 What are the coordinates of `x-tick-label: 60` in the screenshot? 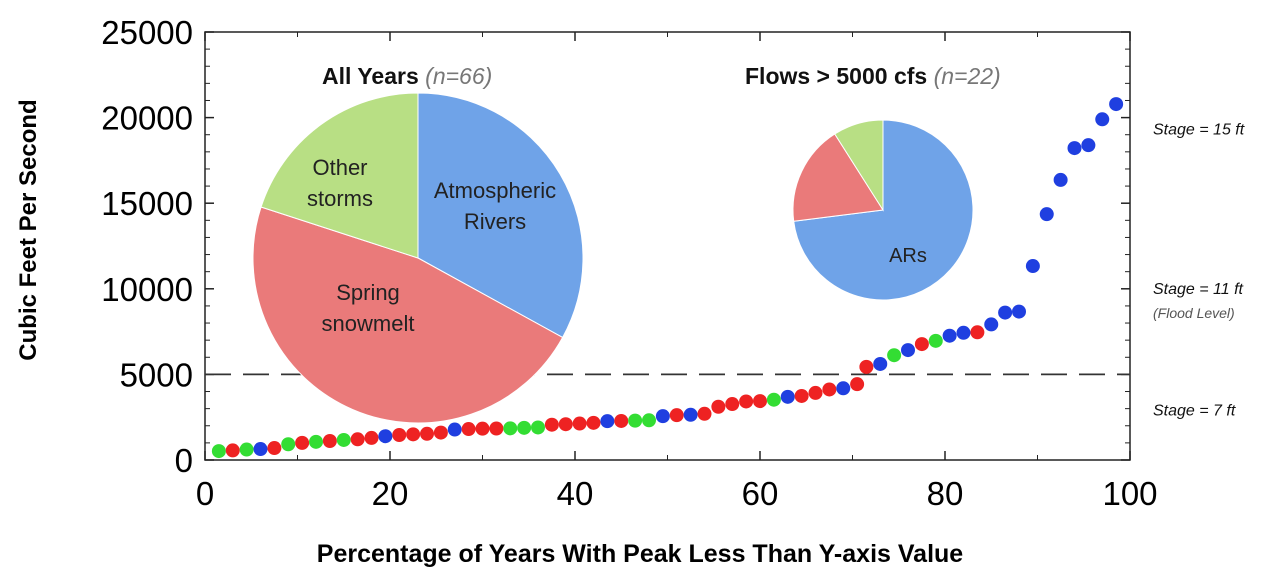 It's located at (760, 493).